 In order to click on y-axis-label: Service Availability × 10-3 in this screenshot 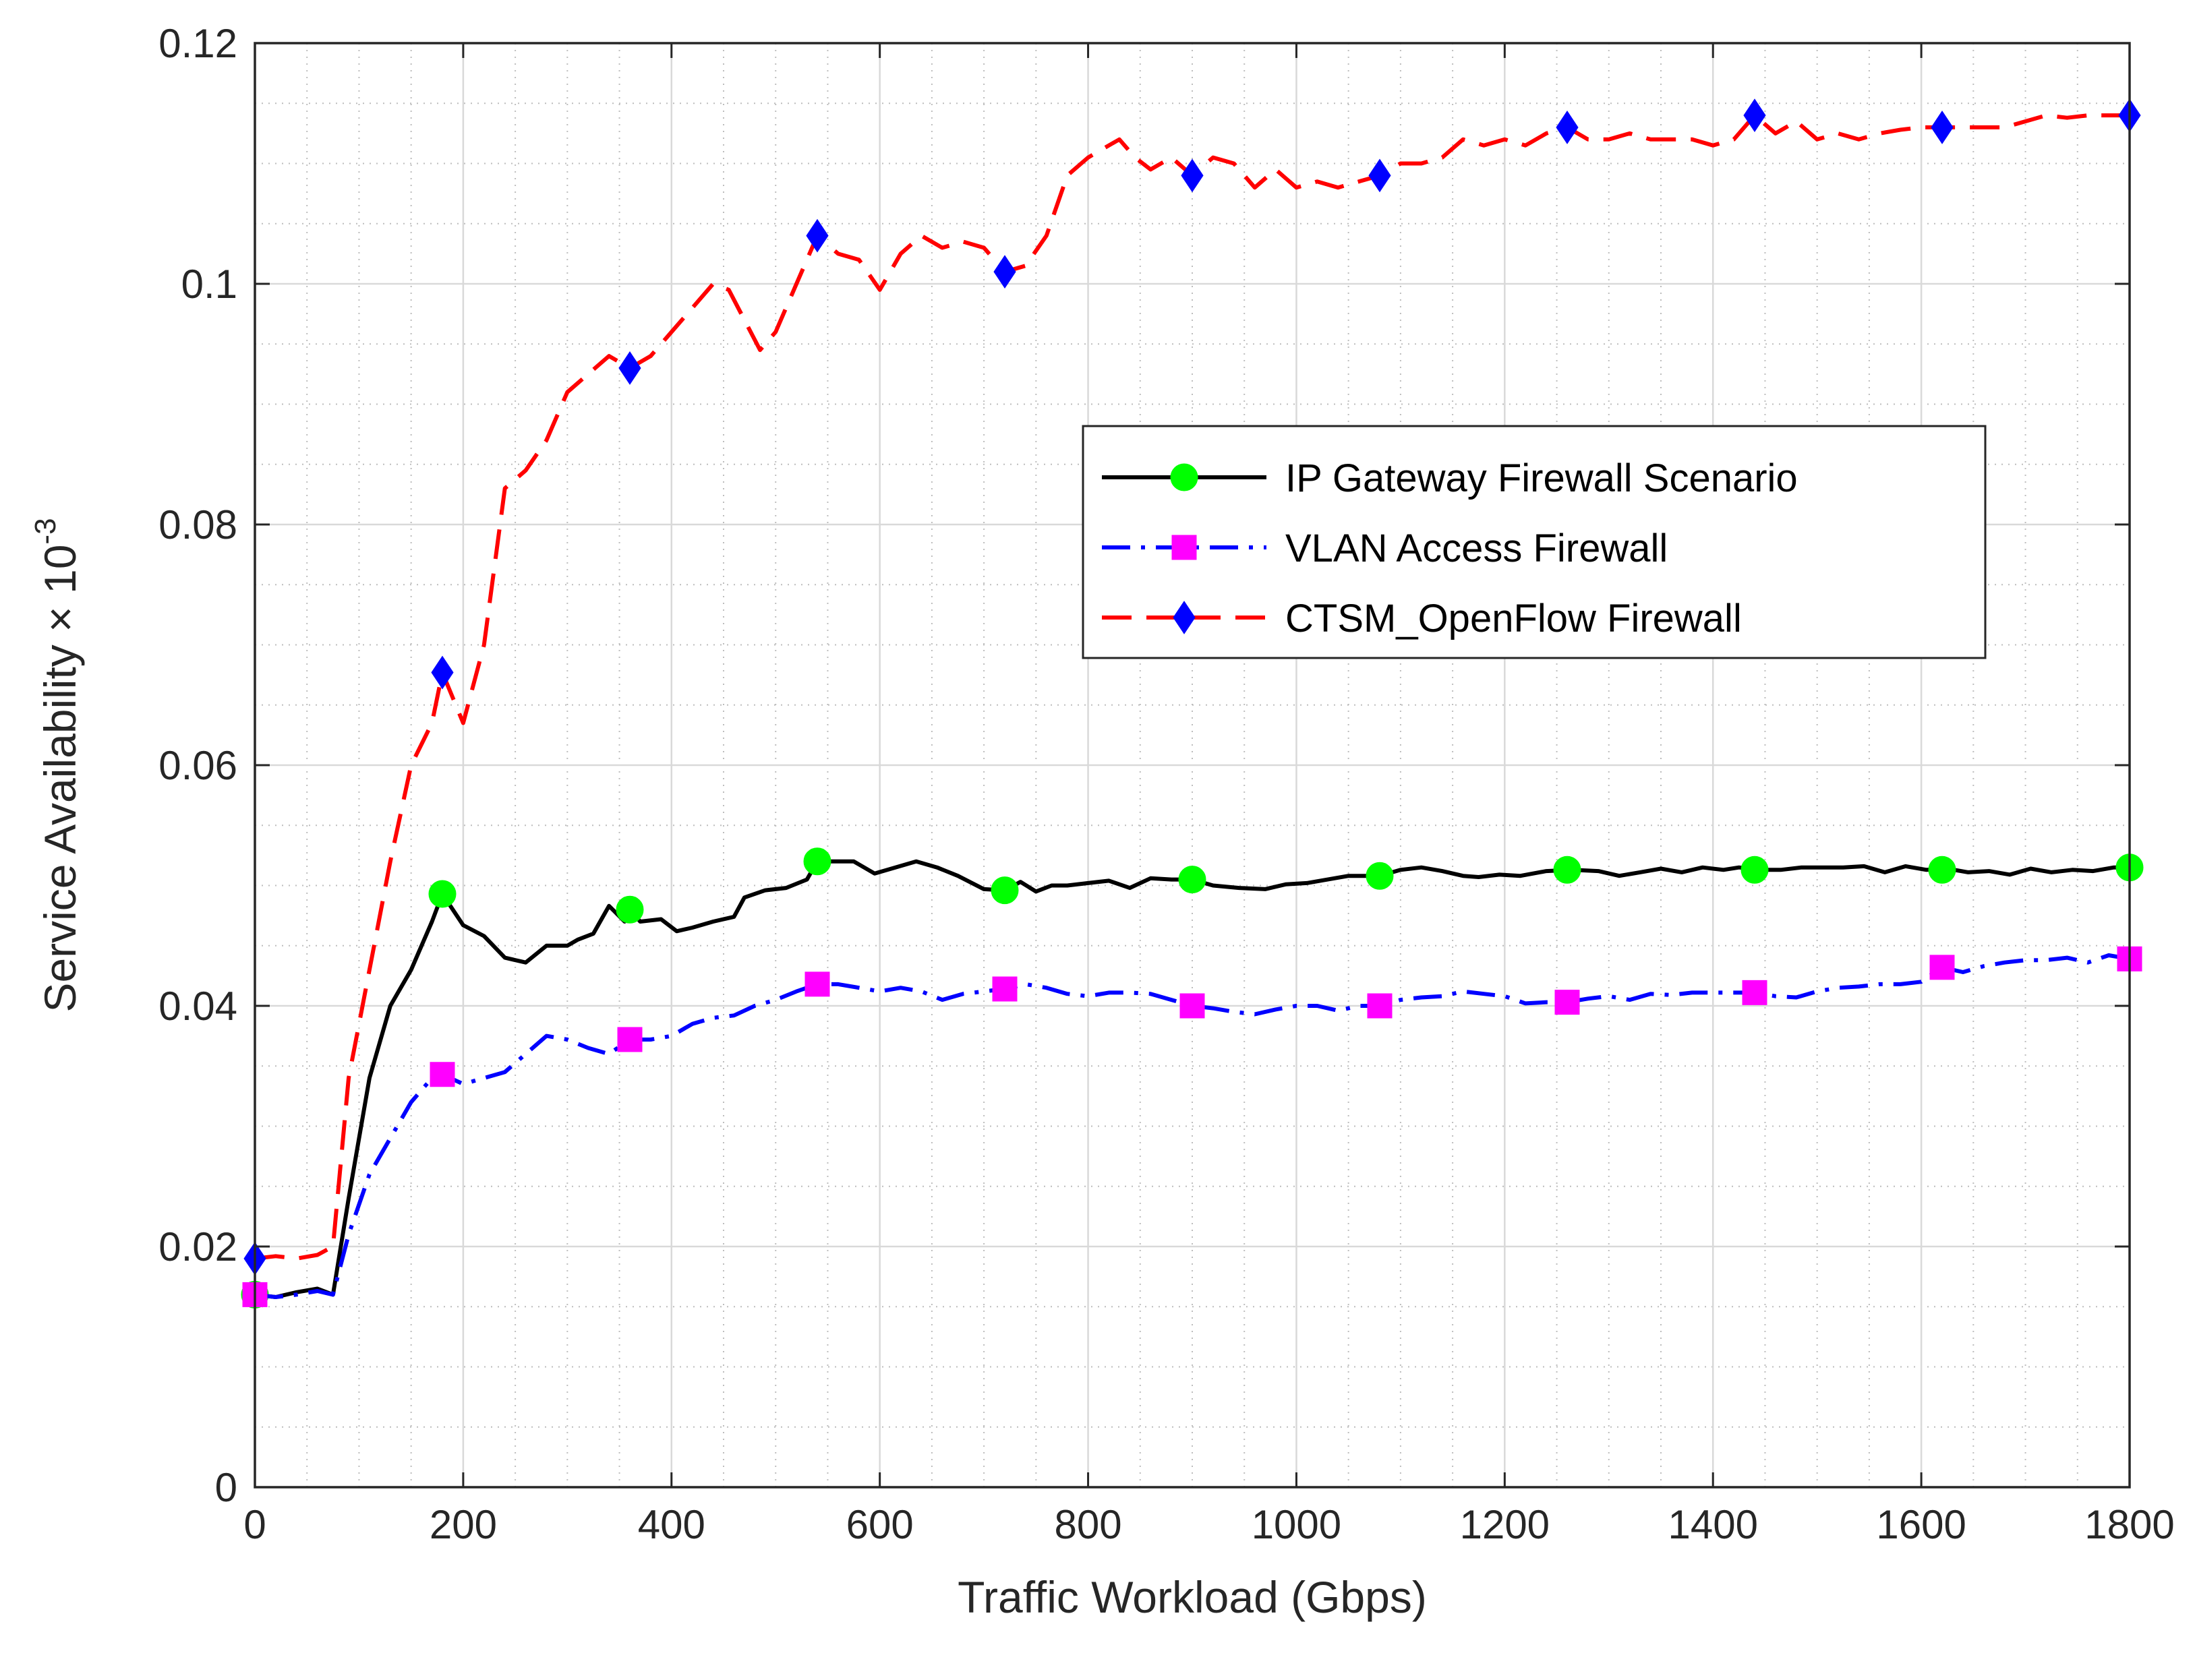, I will do `click(57, 765)`.